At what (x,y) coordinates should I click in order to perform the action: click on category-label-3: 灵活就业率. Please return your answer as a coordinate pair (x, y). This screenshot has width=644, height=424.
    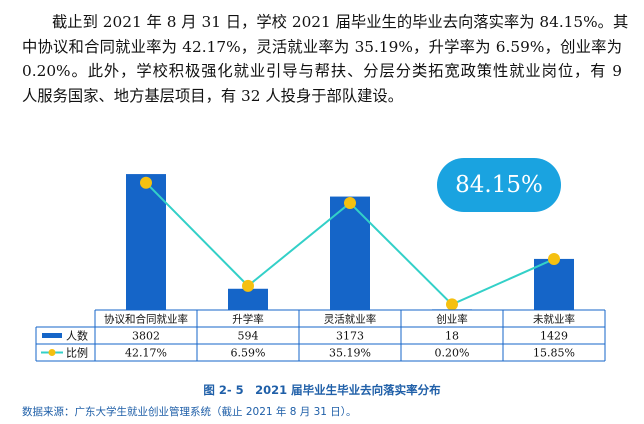
    Looking at the image, I should click on (350, 319).